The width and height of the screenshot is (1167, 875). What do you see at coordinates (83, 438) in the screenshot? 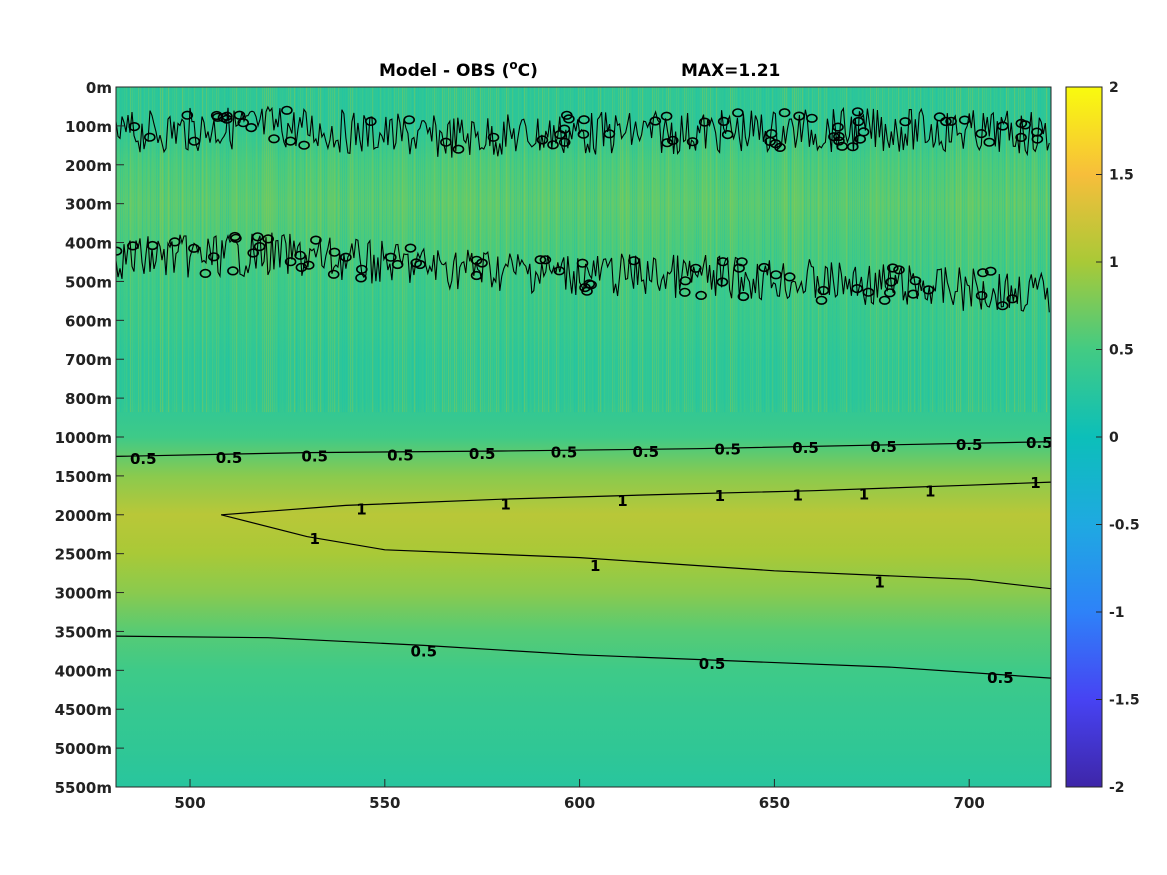
I see `y-tick-label: 1000m` at bounding box center [83, 438].